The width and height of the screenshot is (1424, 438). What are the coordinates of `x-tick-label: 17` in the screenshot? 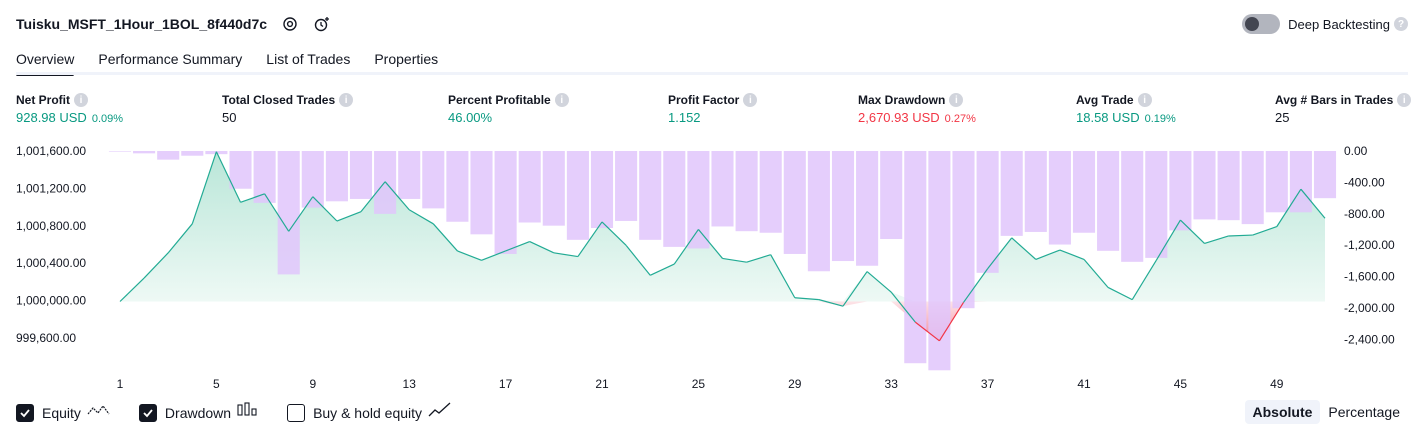 It's located at (506, 384).